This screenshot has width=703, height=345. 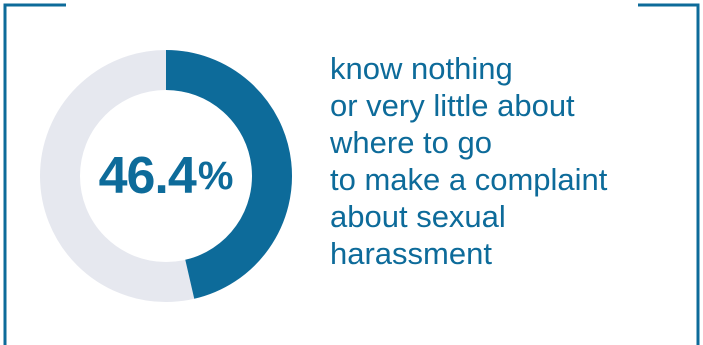 What do you see at coordinates (147, 176) in the screenshot?
I see `percent-number: 46.4` at bounding box center [147, 176].